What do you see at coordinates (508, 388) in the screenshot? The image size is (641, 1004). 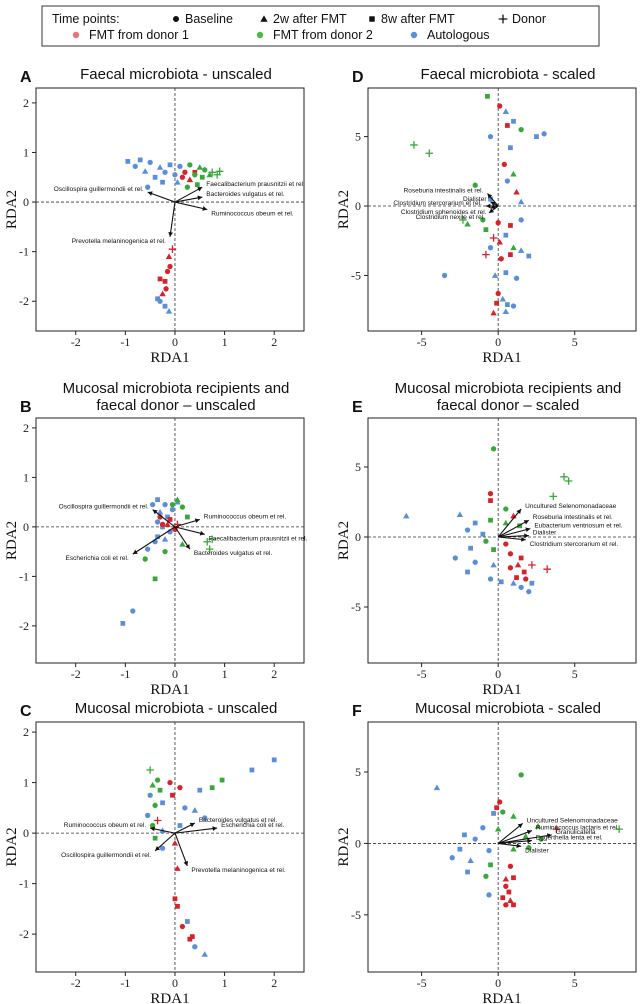 I see `panel-e-title-line: Mucosal microbiota recipients and` at bounding box center [508, 388].